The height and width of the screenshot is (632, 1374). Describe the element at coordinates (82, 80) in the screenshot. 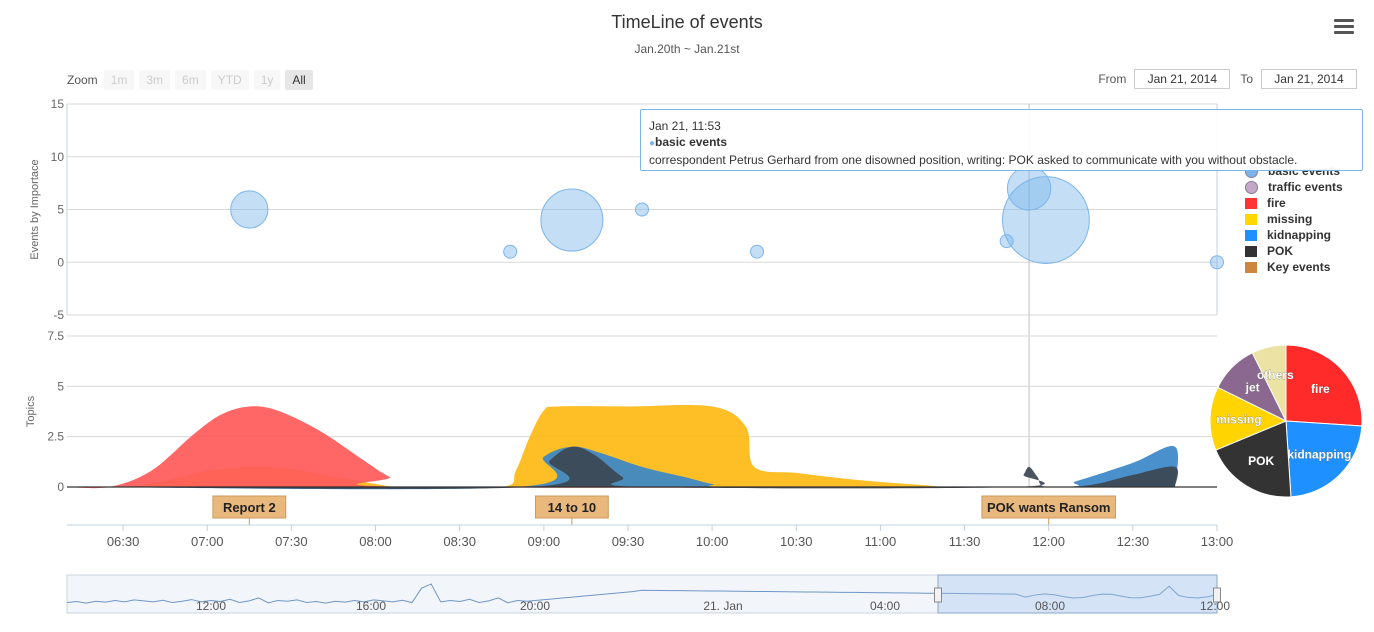

I see `zoom-label: Zoom` at that location.